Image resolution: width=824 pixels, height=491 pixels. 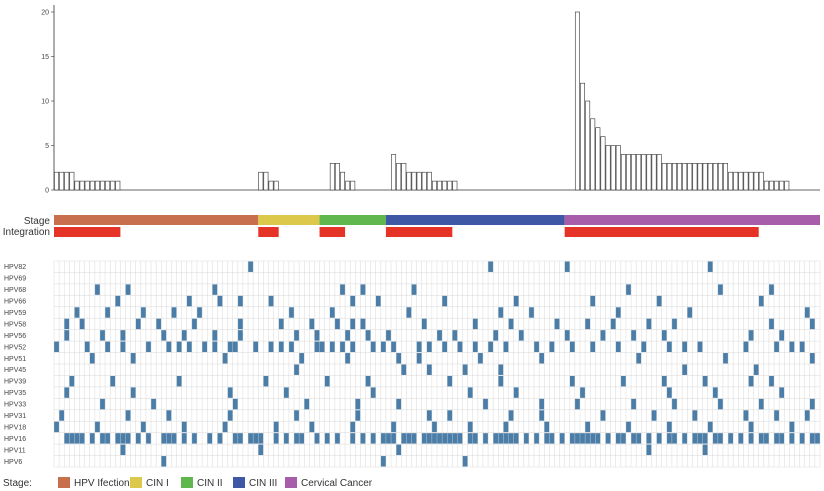 I want to click on hpv-type-label: HPV68, so click(x=15, y=290).